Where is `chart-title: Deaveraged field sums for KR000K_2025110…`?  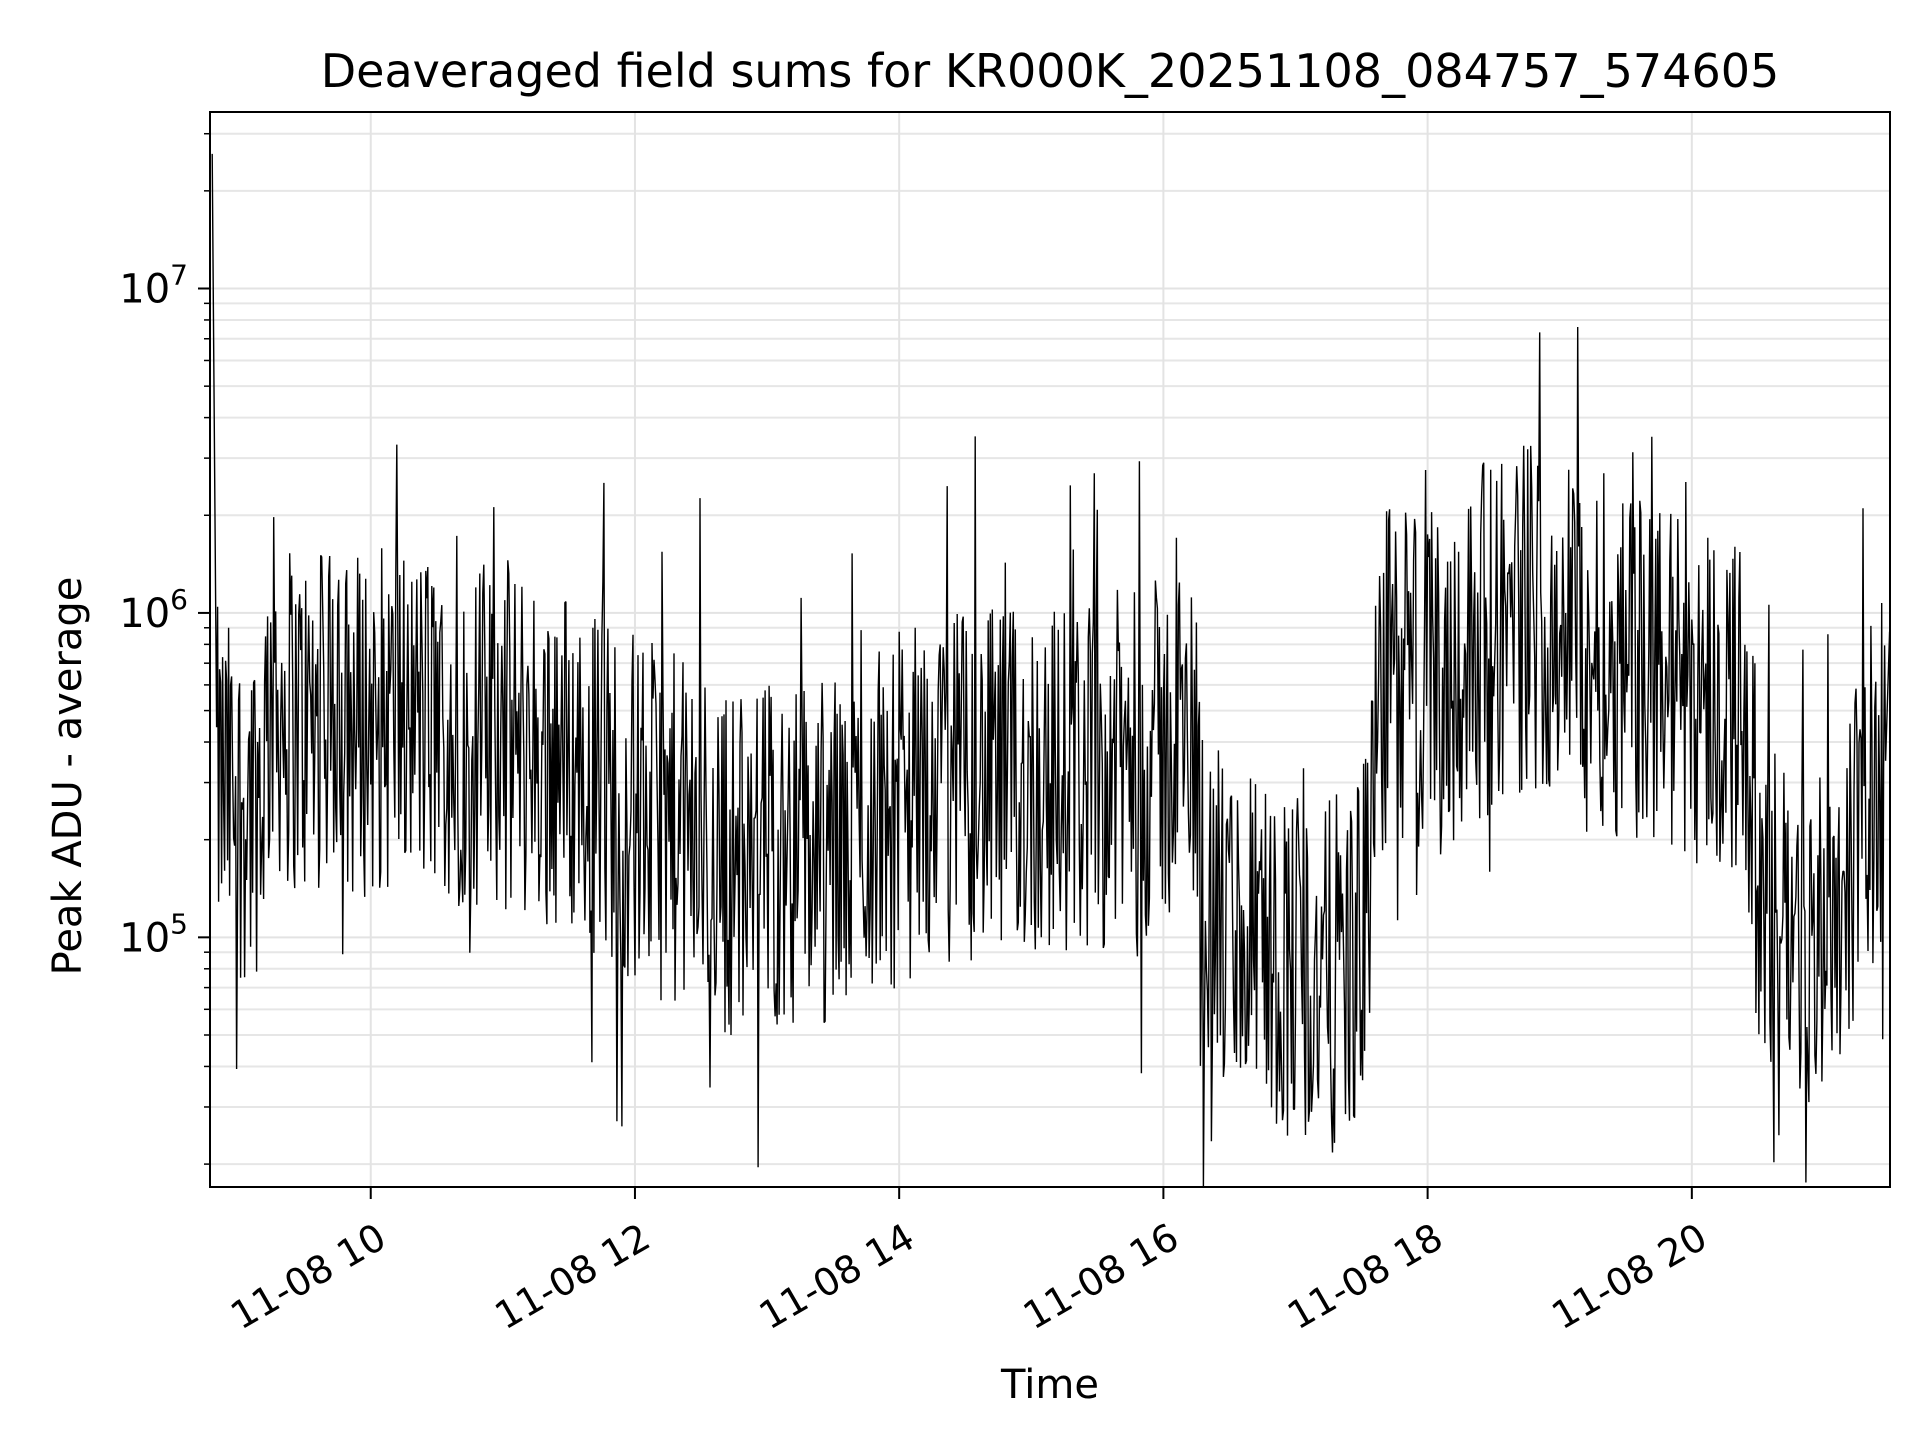
chart-title: Deaveraged field sums for KR000K_2025110… is located at coordinates (1050, 71).